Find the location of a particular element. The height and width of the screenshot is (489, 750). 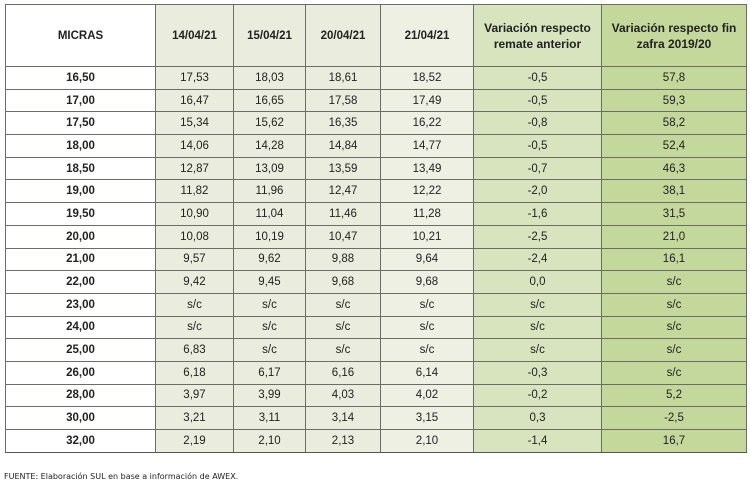

price-cell-date-4: 12,22 is located at coordinates (427, 191).